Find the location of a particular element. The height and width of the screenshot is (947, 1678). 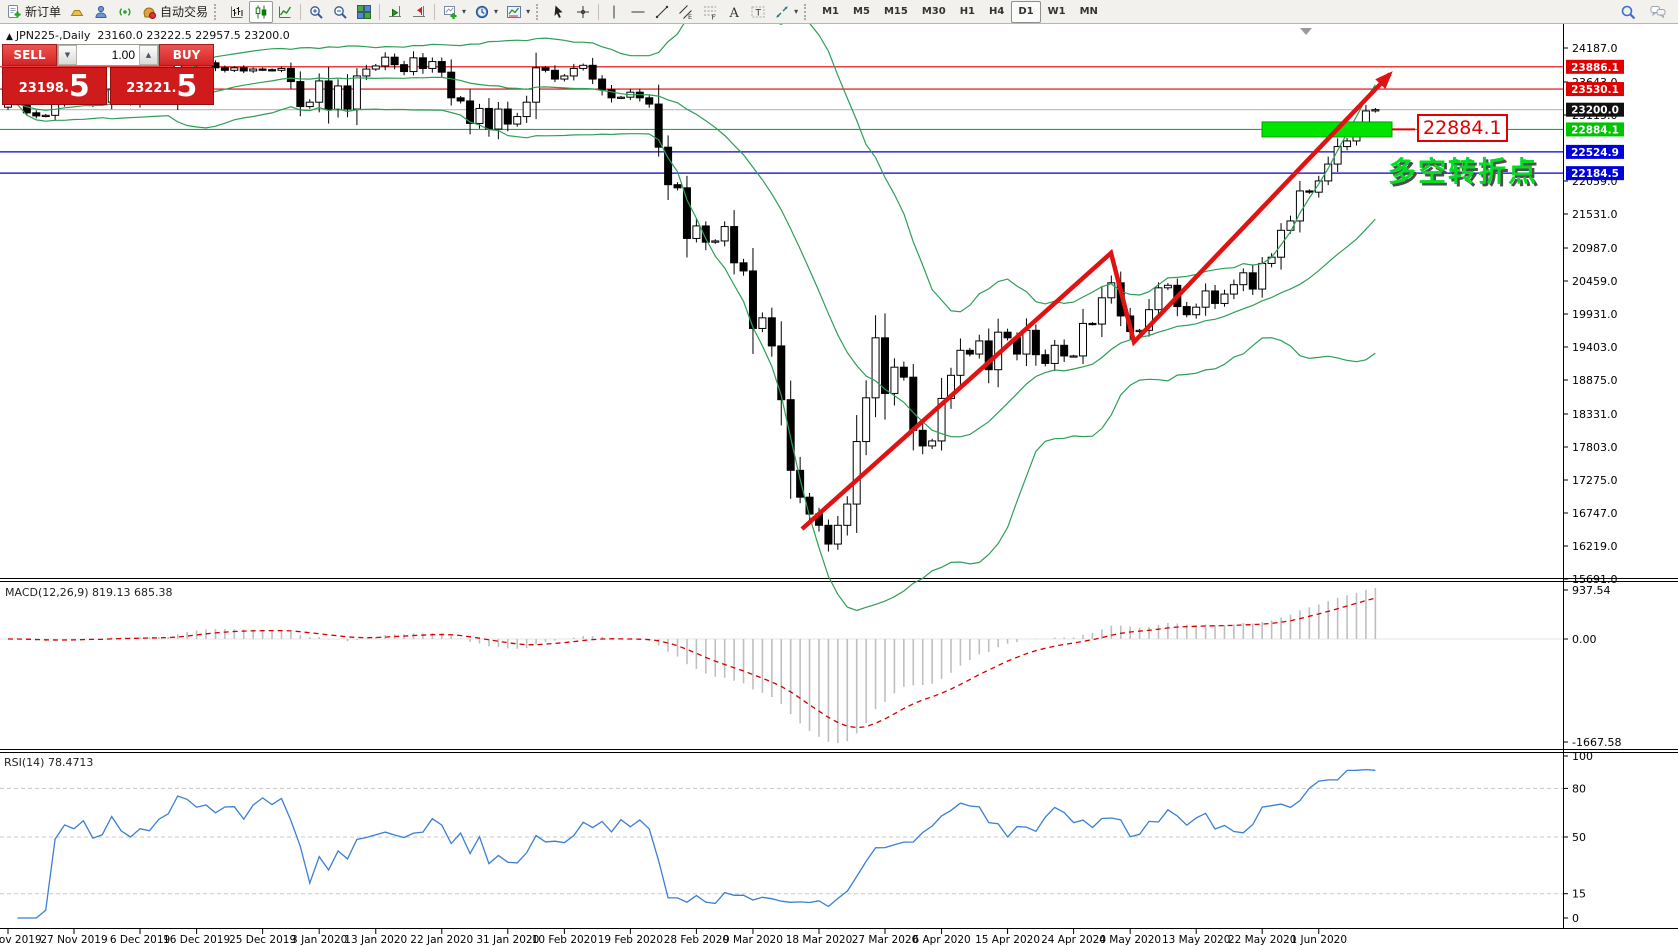

chart-shift-button is located at coordinates (419, 12).